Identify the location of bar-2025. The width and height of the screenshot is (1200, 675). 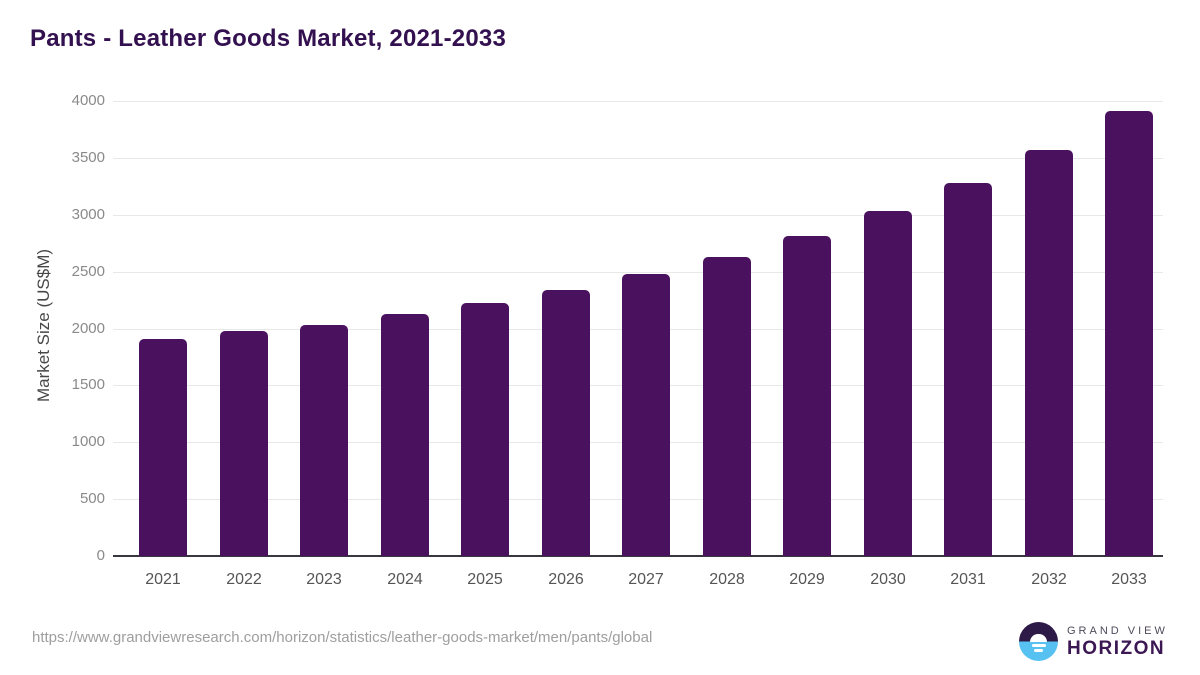
(485, 429).